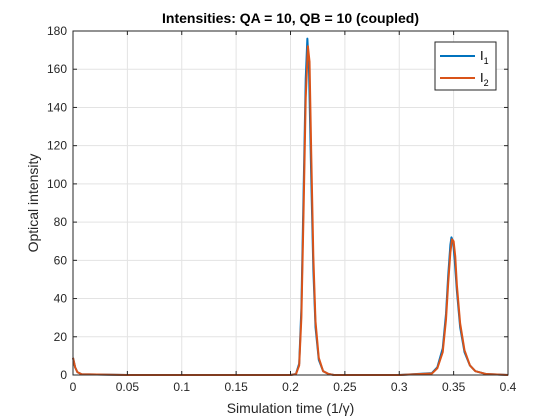  Describe the element at coordinates (57, 31) in the screenshot. I see `y-tick-label: 180` at that location.